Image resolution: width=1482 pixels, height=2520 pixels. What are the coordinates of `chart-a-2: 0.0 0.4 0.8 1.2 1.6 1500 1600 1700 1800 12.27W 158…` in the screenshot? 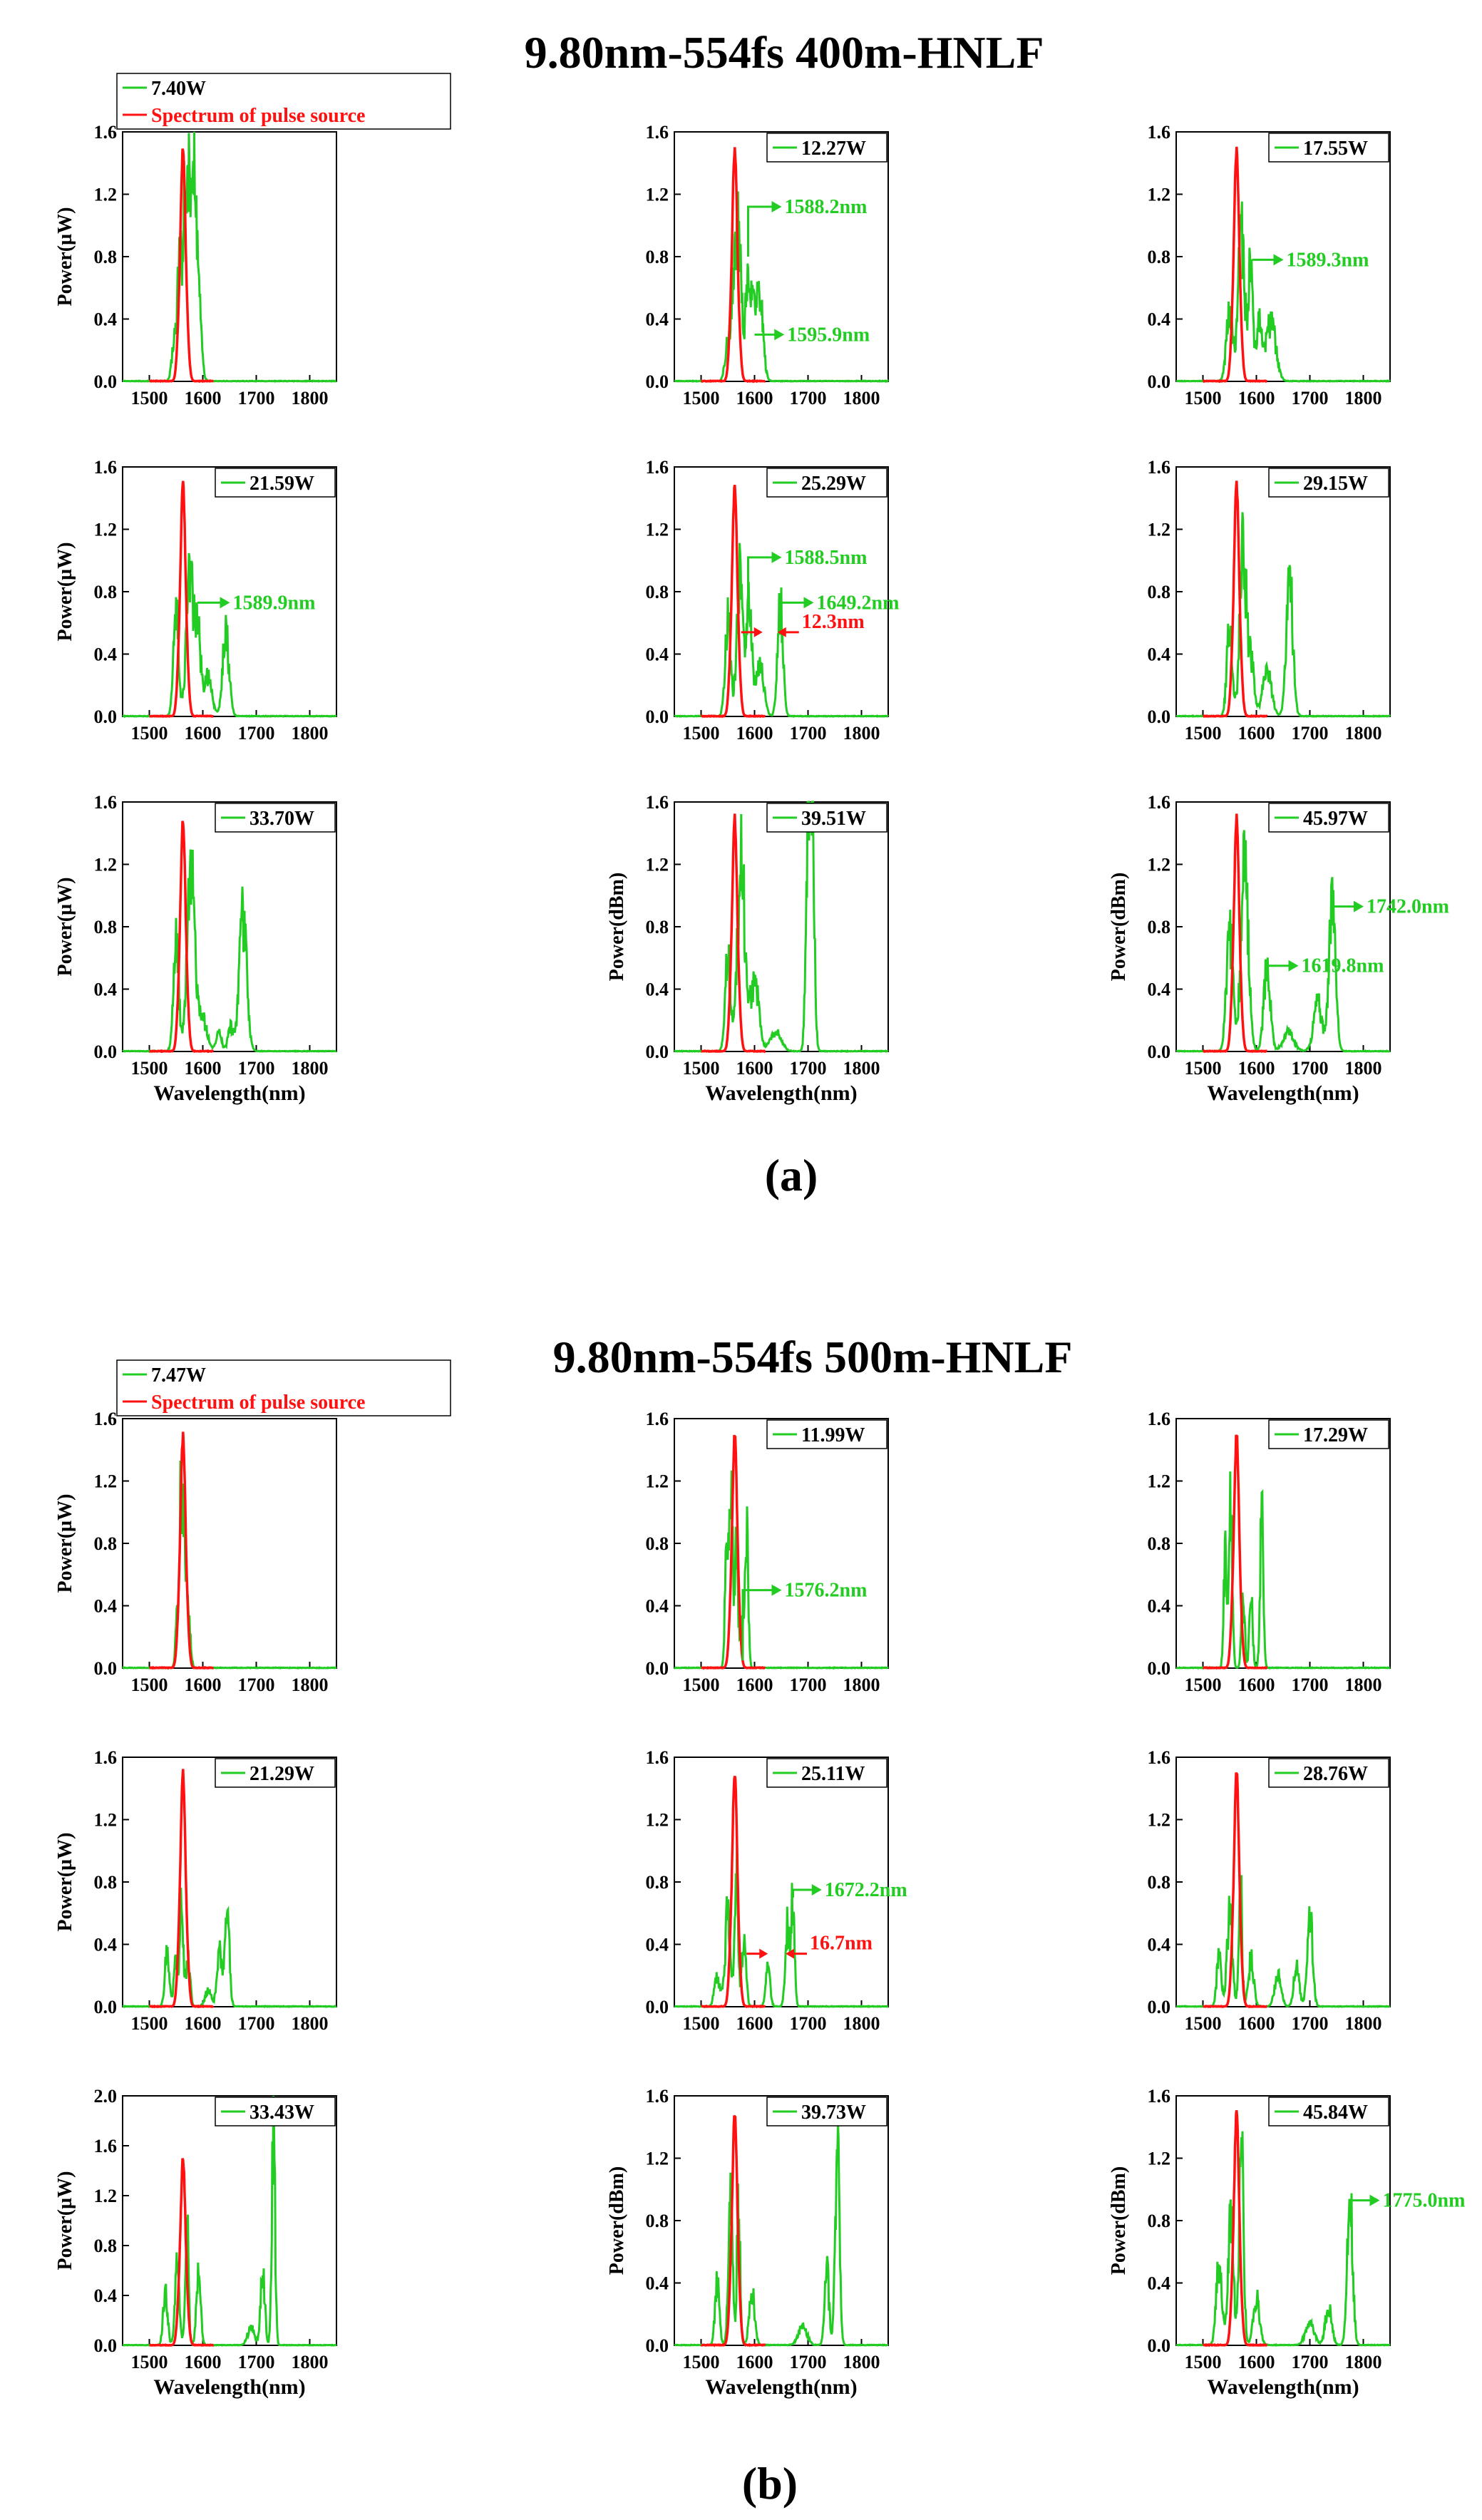 It's located at (768, 265).